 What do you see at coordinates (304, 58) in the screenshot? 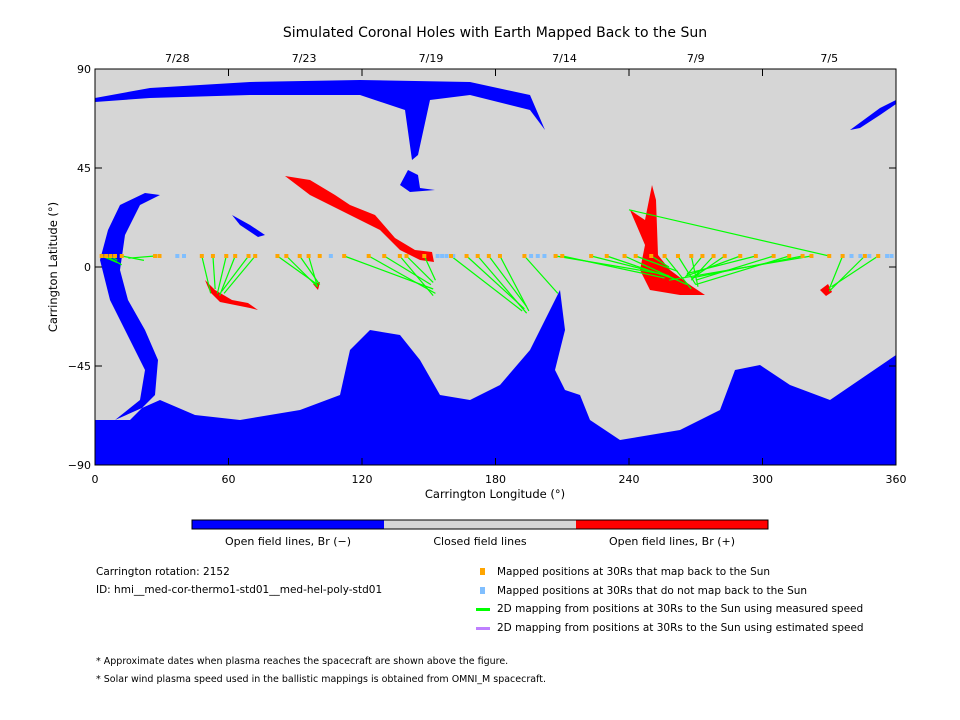
I see `date-tick-label: 7/23` at bounding box center [304, 58].